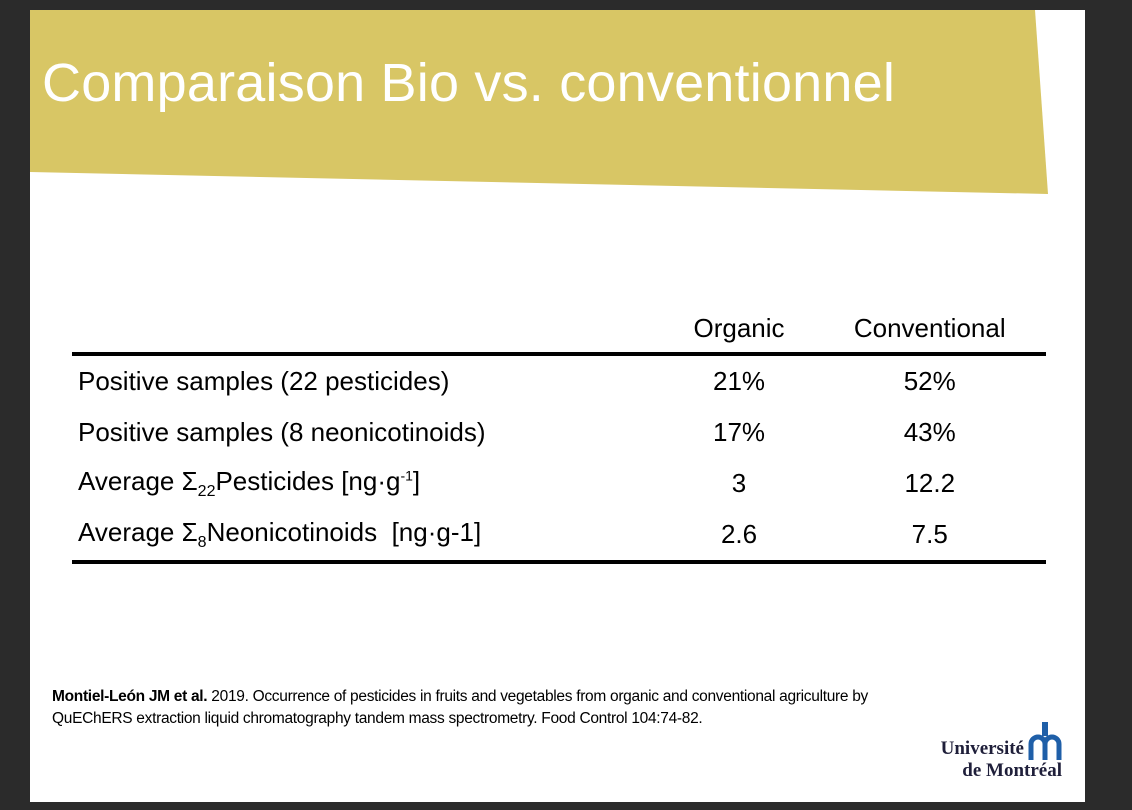 The width and height of the screenshot is (1132, 810). Describe the element at coordinates (739, 381) in the screenshot. I see `organic-value: 21%` at that location.